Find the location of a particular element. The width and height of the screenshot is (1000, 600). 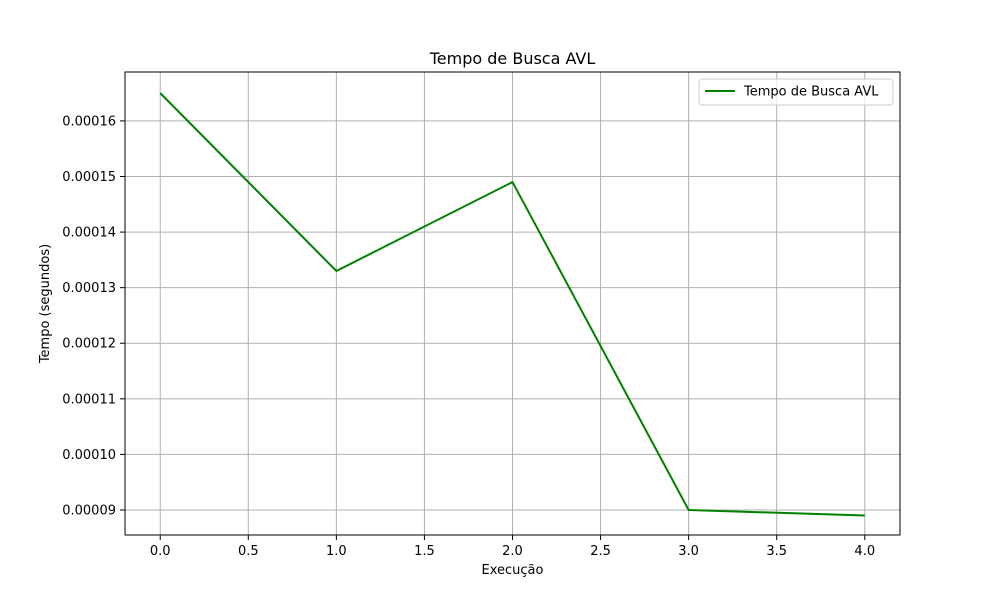

x-tick-label: 4.0 is located at coordinates (864, 551).